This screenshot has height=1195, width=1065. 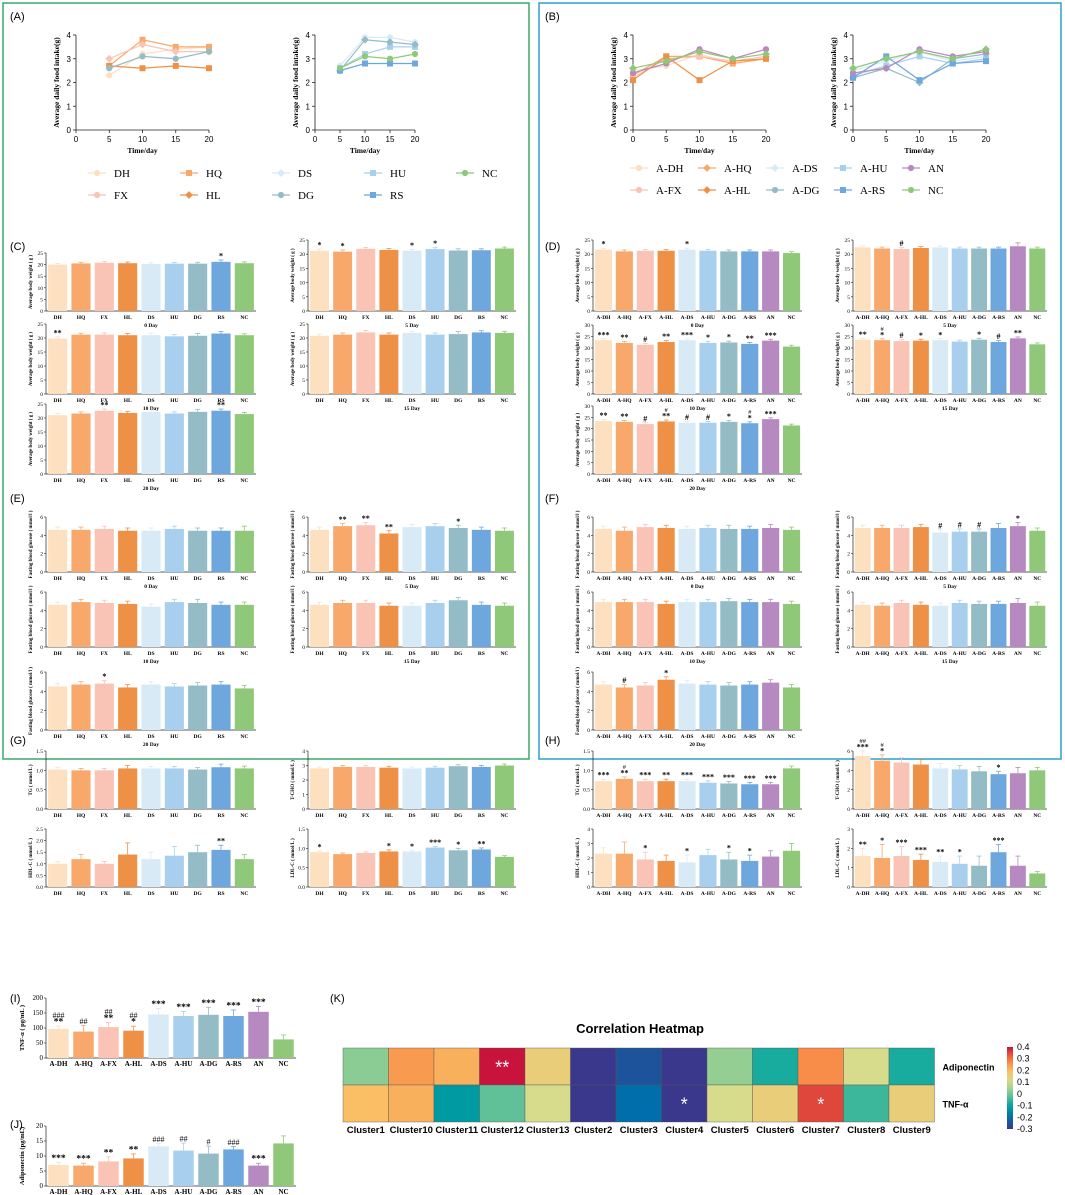 What do you see at coordinates (882, 329) in the screenshot?
I see `significance-mark: #` at bounding box center [882, 329].